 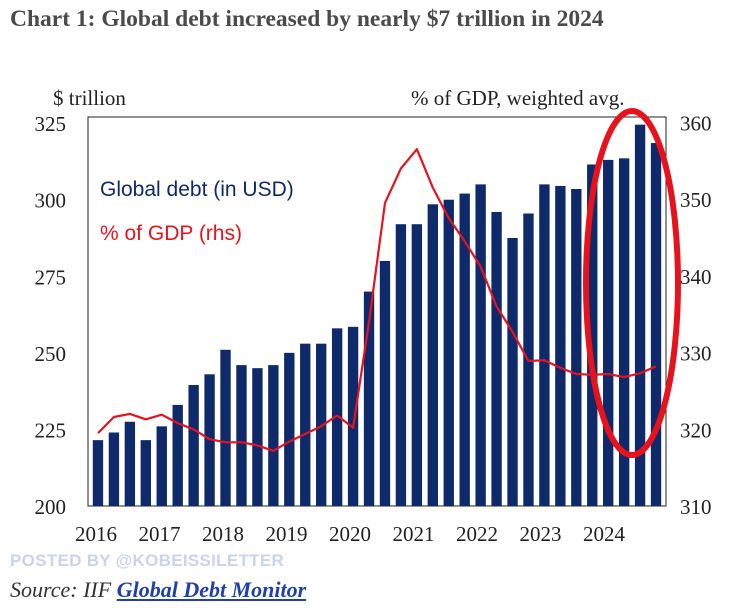 What do you see at coordinates (696, 430) in the screenshot?
I see `right-axis-tick-label: 320` at bounding box center [696, 430].